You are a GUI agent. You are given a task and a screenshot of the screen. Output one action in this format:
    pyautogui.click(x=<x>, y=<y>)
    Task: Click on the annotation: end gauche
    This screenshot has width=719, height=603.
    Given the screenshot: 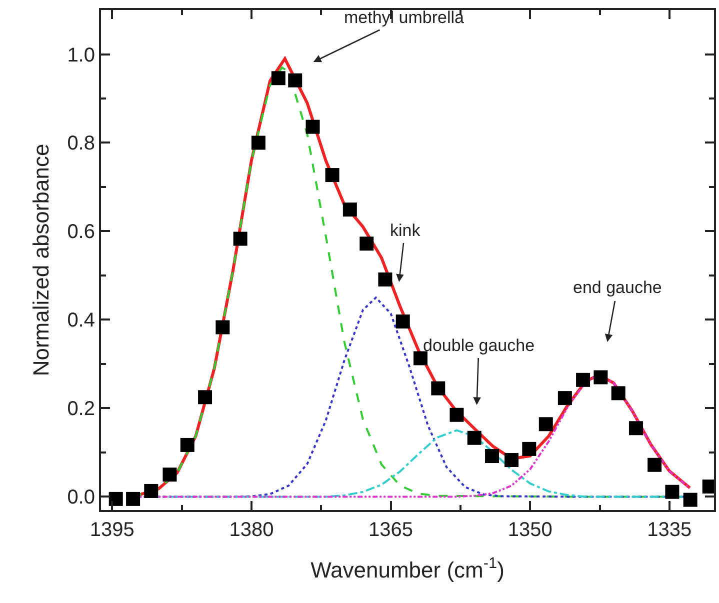 What is the action you would take?
    pyautogui.click(x=617, y=287)
    